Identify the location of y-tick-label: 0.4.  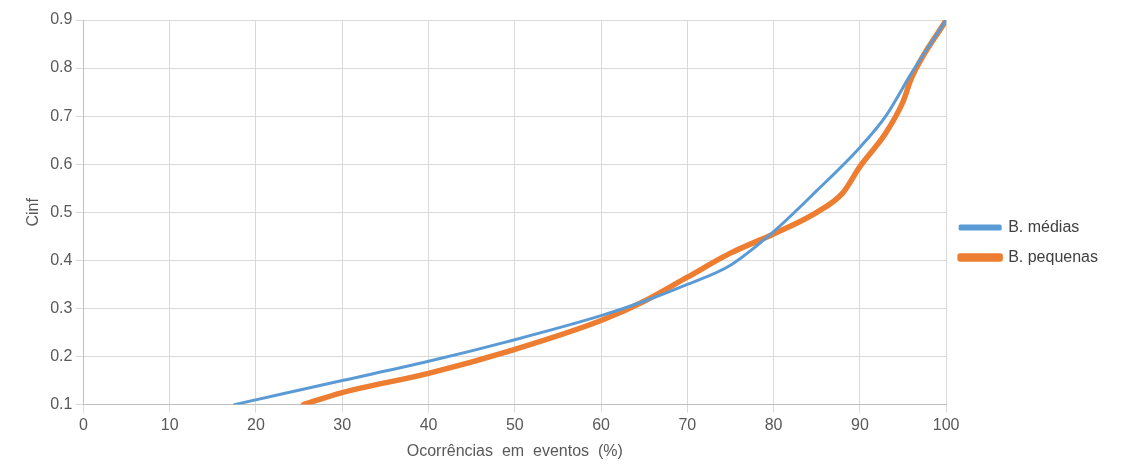
(61, 259).